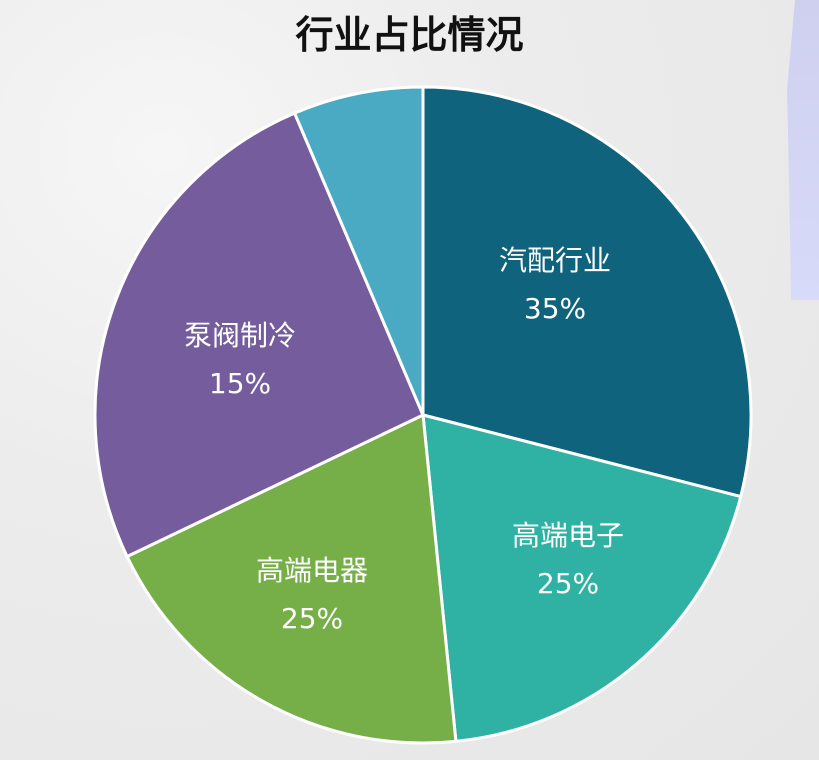 The width and height of the screenshot is (819, 760). What do you see at coordinates (358, 250) in the screenshot?
I see `pie-slice` at bounding box center [358, 250].